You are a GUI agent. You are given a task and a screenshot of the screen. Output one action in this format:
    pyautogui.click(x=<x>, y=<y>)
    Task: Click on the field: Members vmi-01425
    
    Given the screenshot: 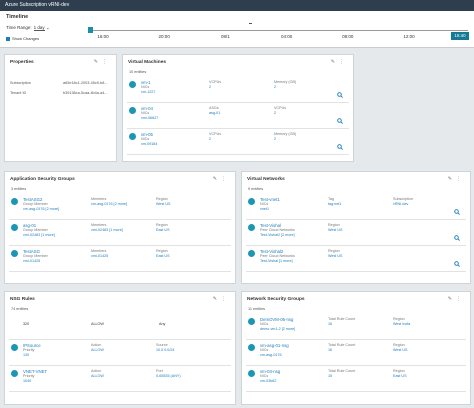 What is the action you would take?
    pyautogui.click(x=99, y=254)
    